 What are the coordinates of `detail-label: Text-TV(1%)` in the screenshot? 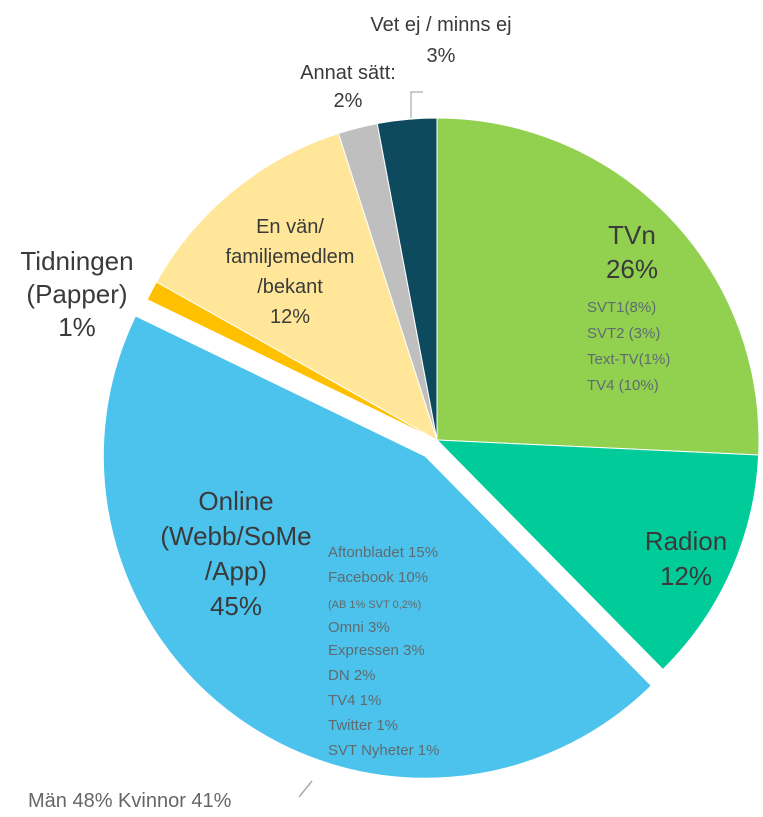 It's located at (629, 359).